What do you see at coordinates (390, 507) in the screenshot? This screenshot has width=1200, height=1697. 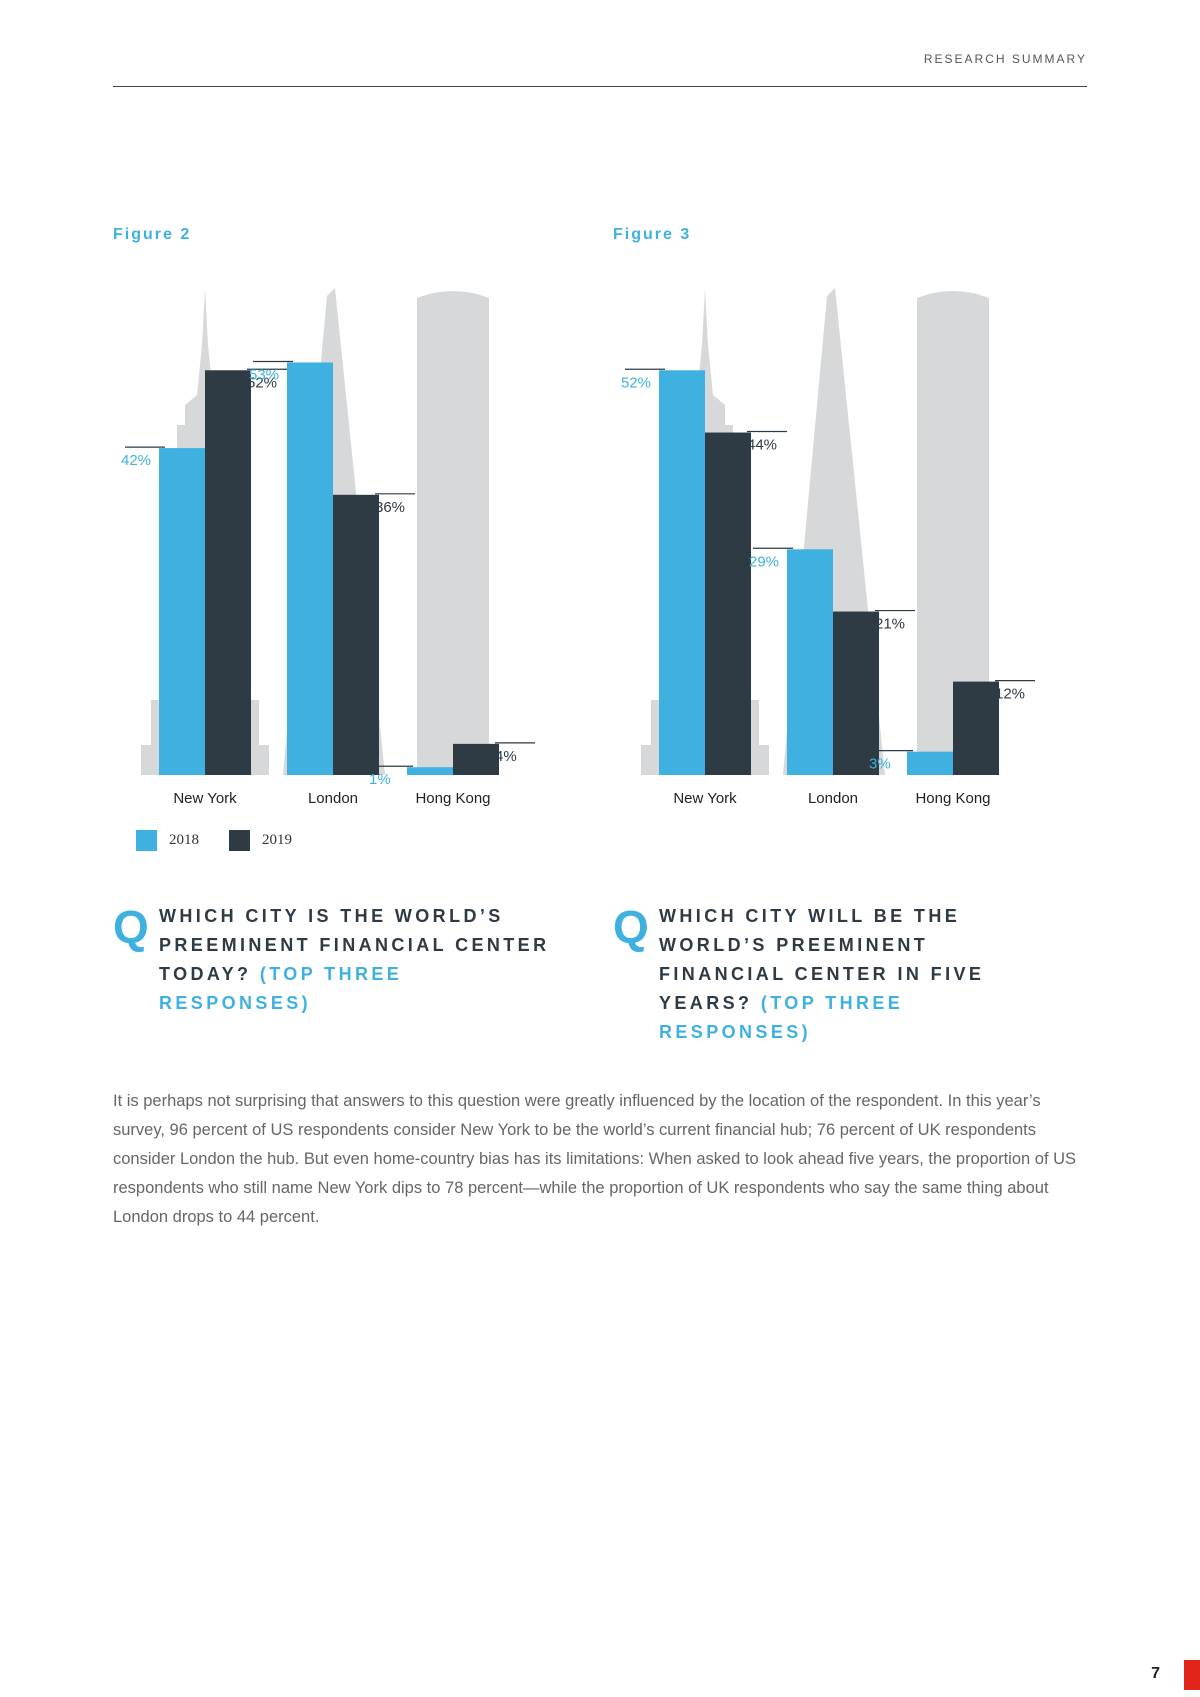 I see `value-label: 36%` at bounding box center [390, 507].